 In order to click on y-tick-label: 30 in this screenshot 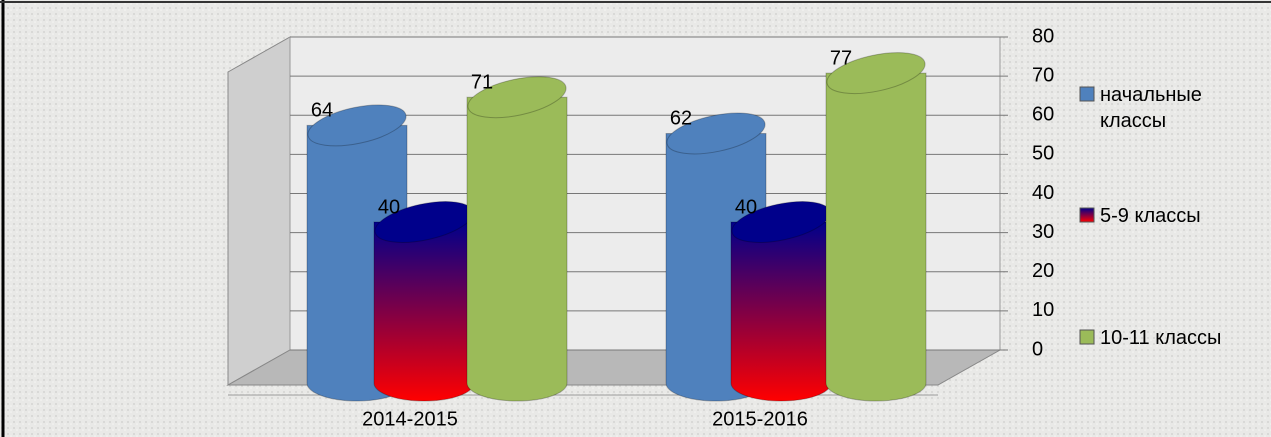, I will do `click(1043, 232)`.